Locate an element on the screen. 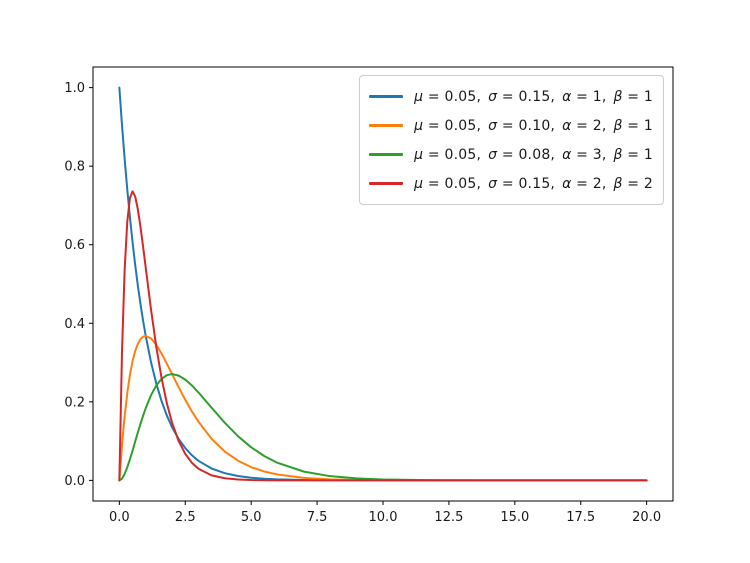 The width and height of the screenshot is (750, 563). legend-entry: μ = 0.05, σ = 0.08, α = 3, β = 1 is located at coordinates (511, 154).